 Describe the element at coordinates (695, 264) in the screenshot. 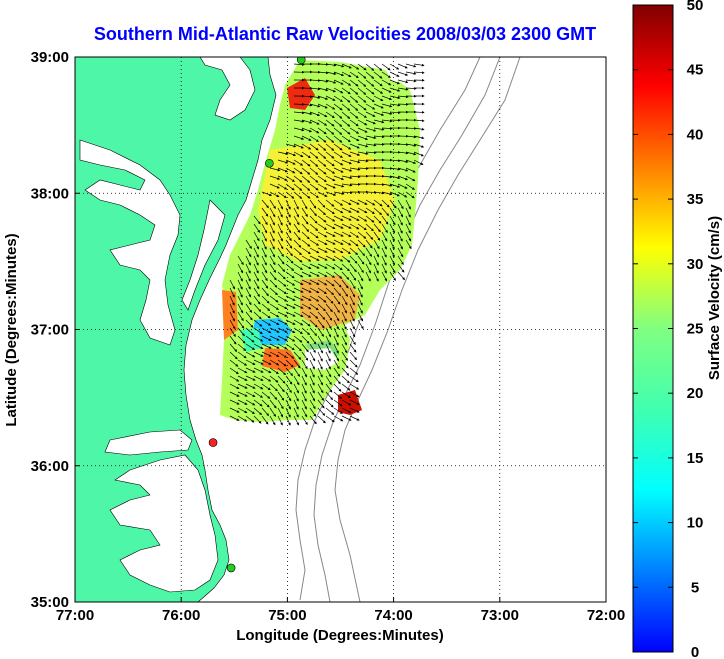

I see `colorbar-tick-label: 30` at that location.